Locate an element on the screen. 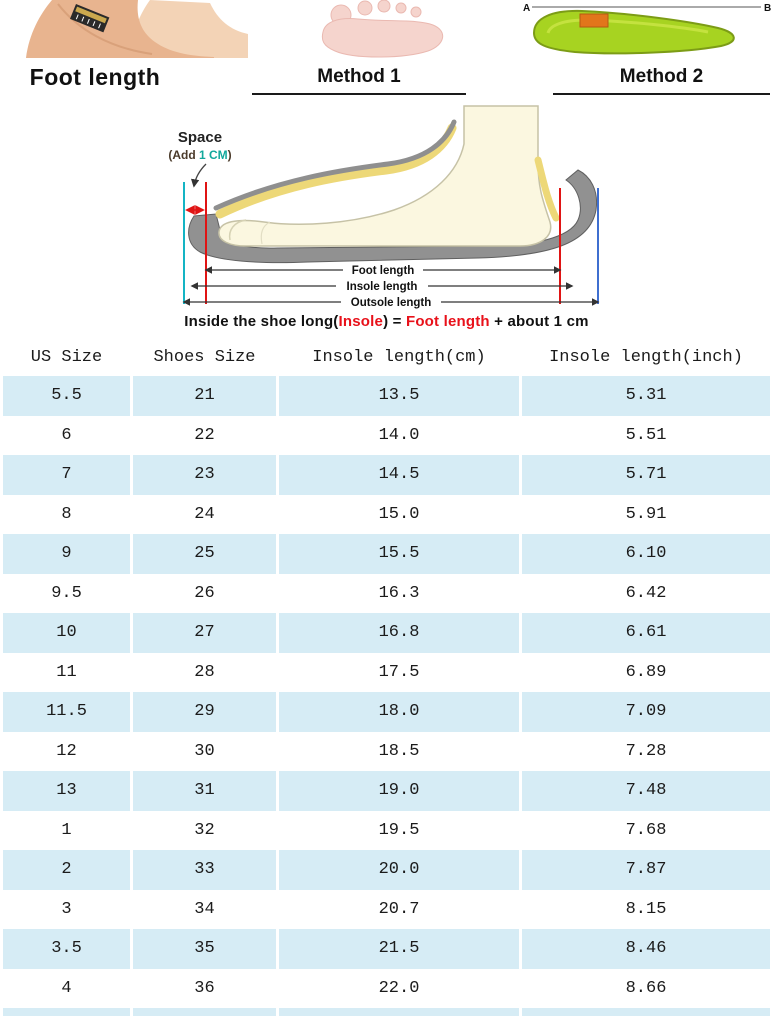 Image resolution: width=773 pixels, height=1016 pixels. table-cell: 7.87 is located at coordinates (646, 870).